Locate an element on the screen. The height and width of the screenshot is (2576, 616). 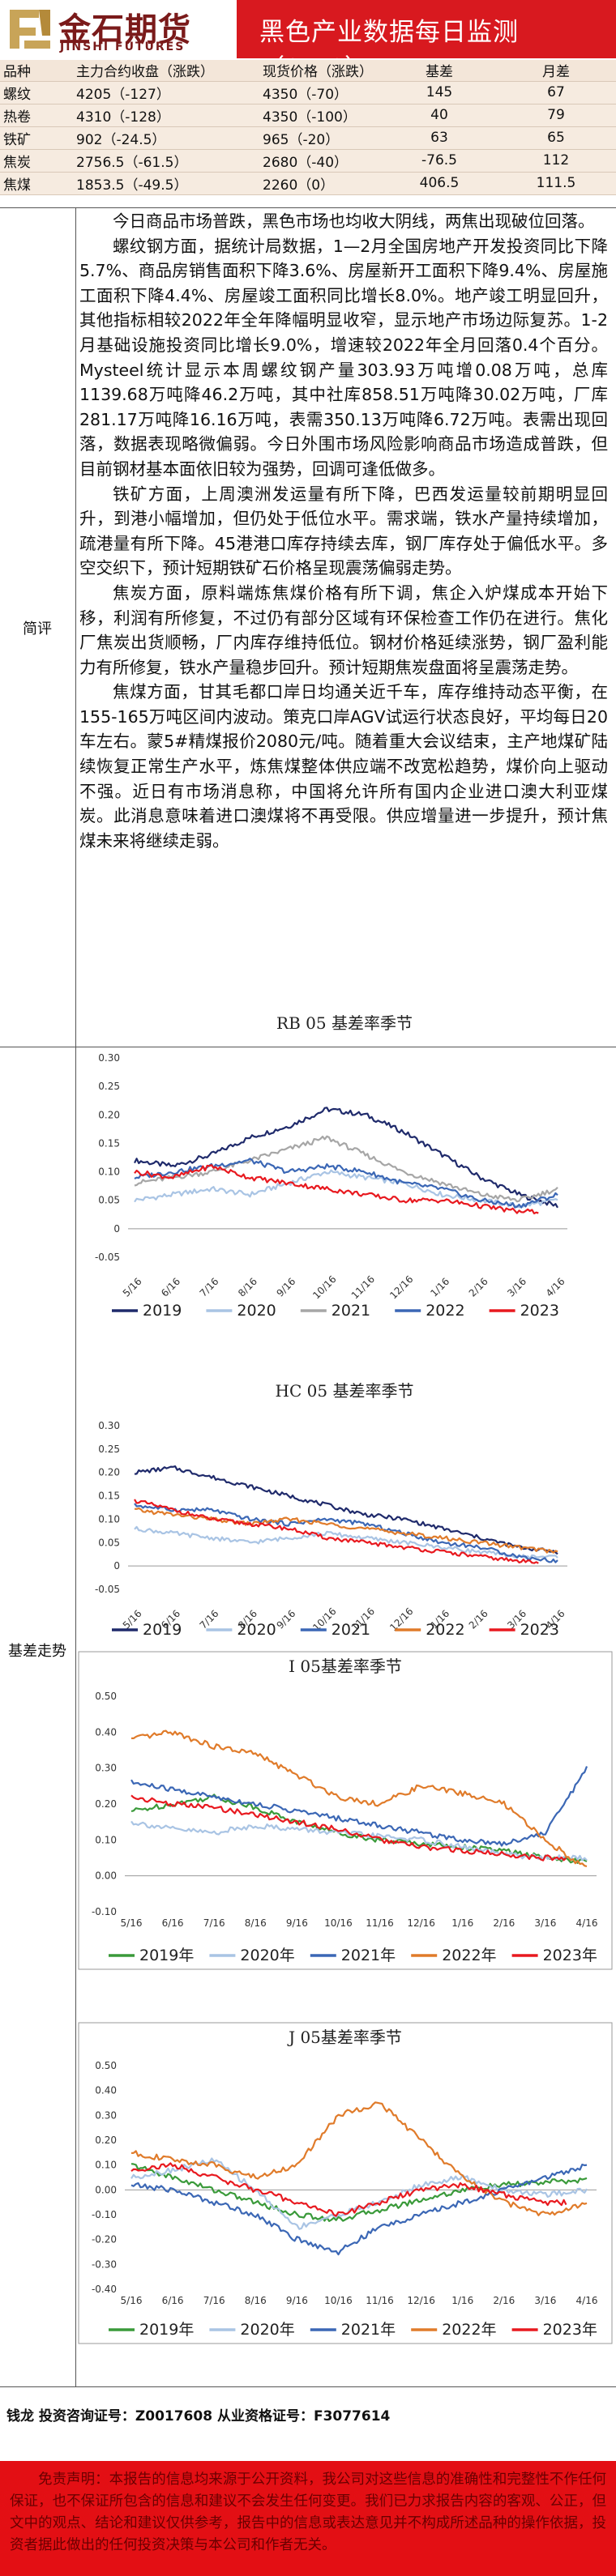
y-tick-label: -0.20 is located at coordinates (105, 2240).